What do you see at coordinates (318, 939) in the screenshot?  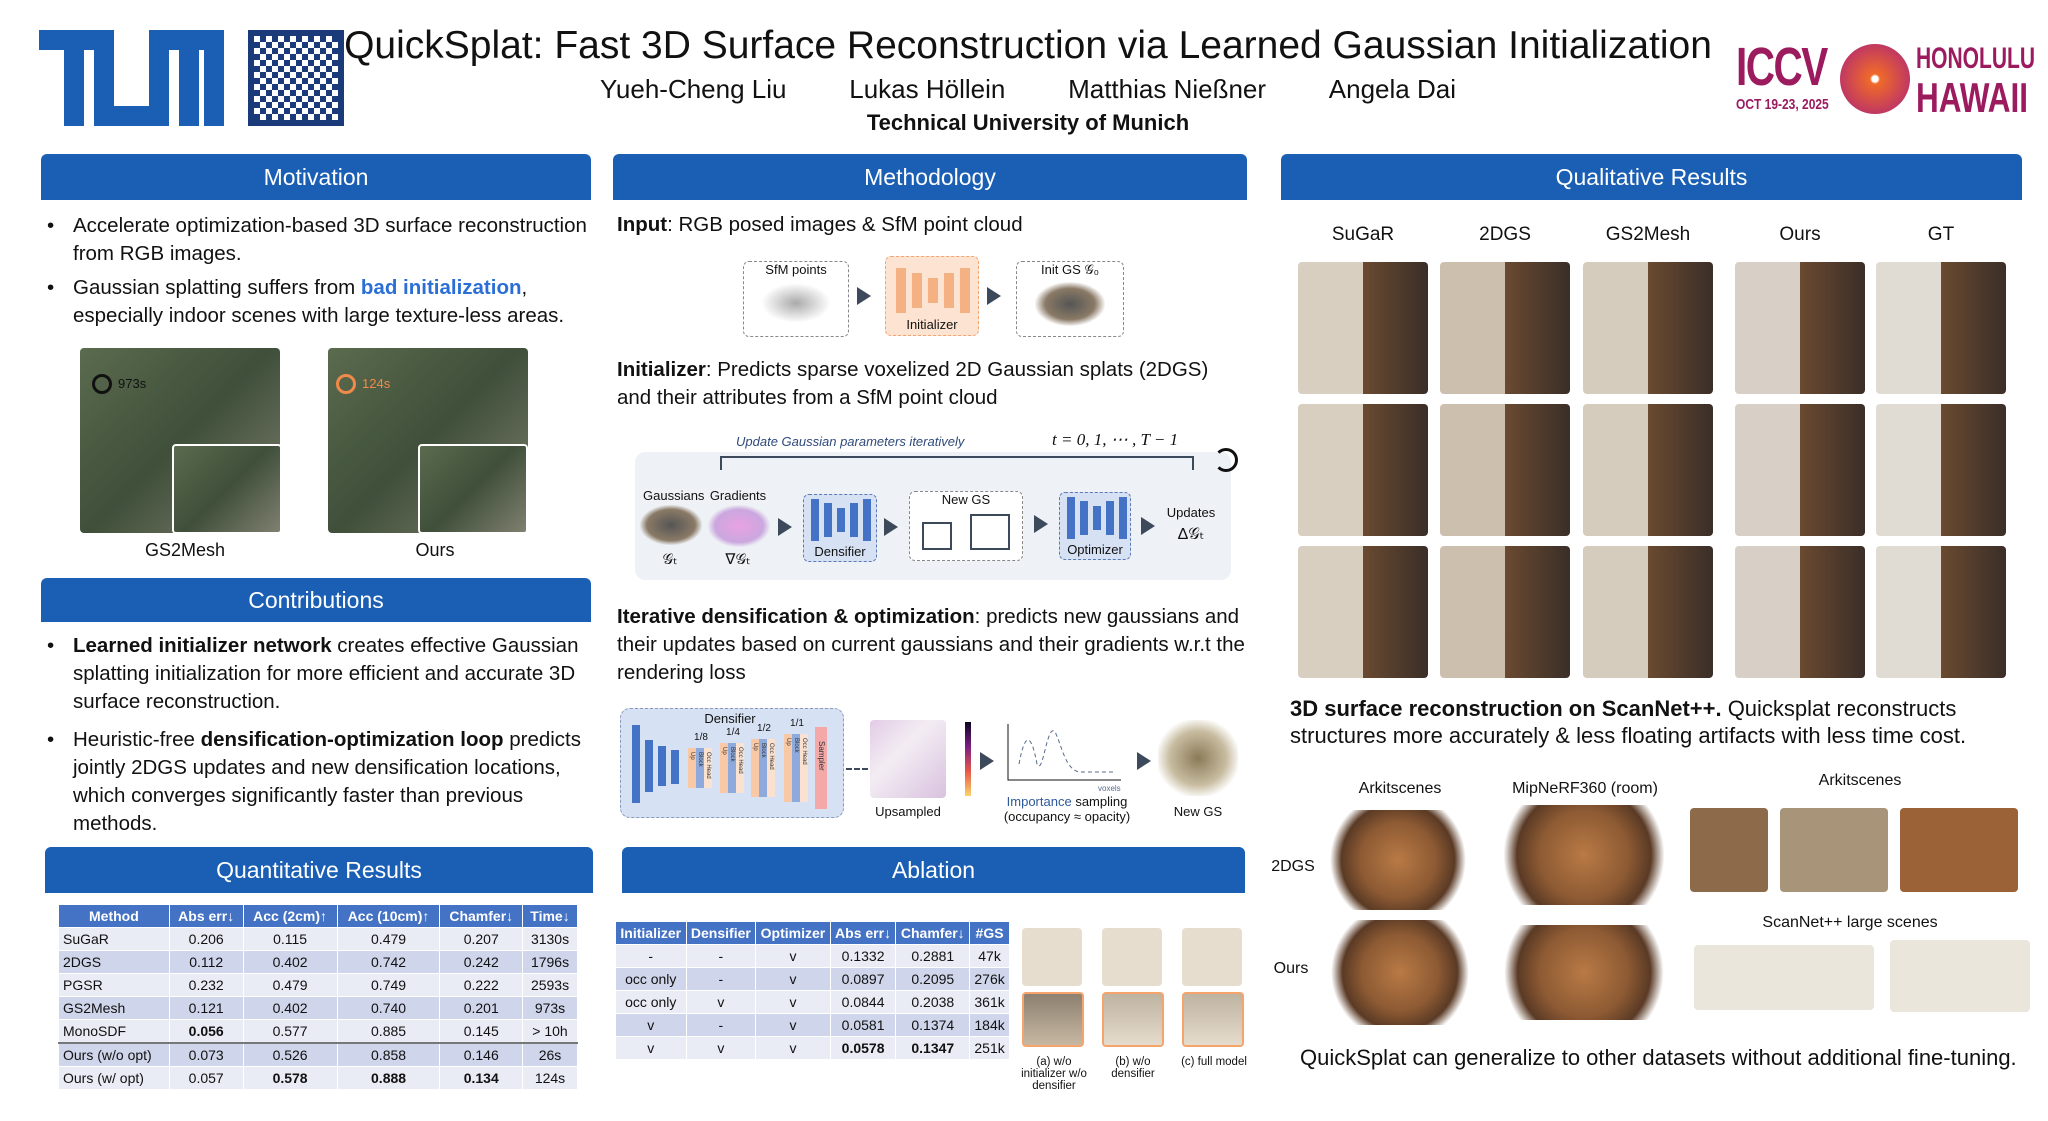 I see `table-row: SuGaR 0.206 0.115 0.479 0.207 3130s` at bounding box center [318, 939].